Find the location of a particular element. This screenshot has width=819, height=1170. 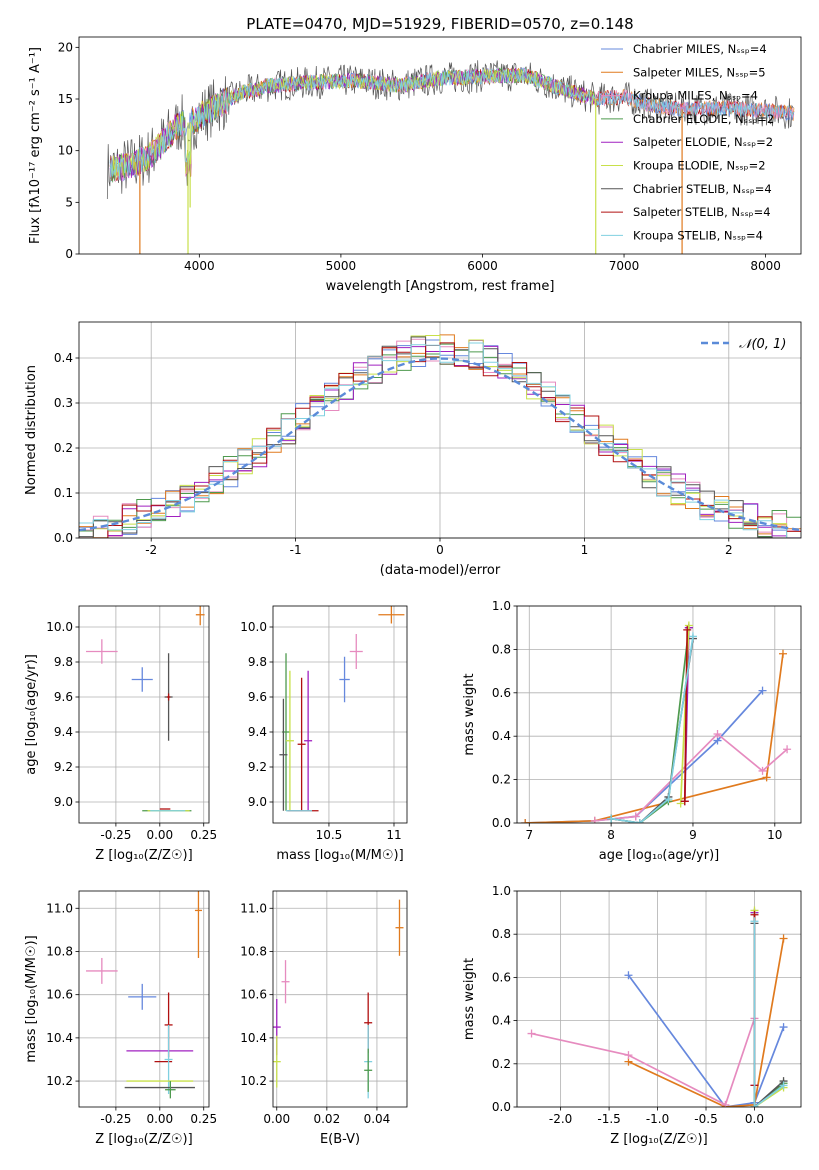

x-tick-label: 7 is located at coordinates (529, 835).